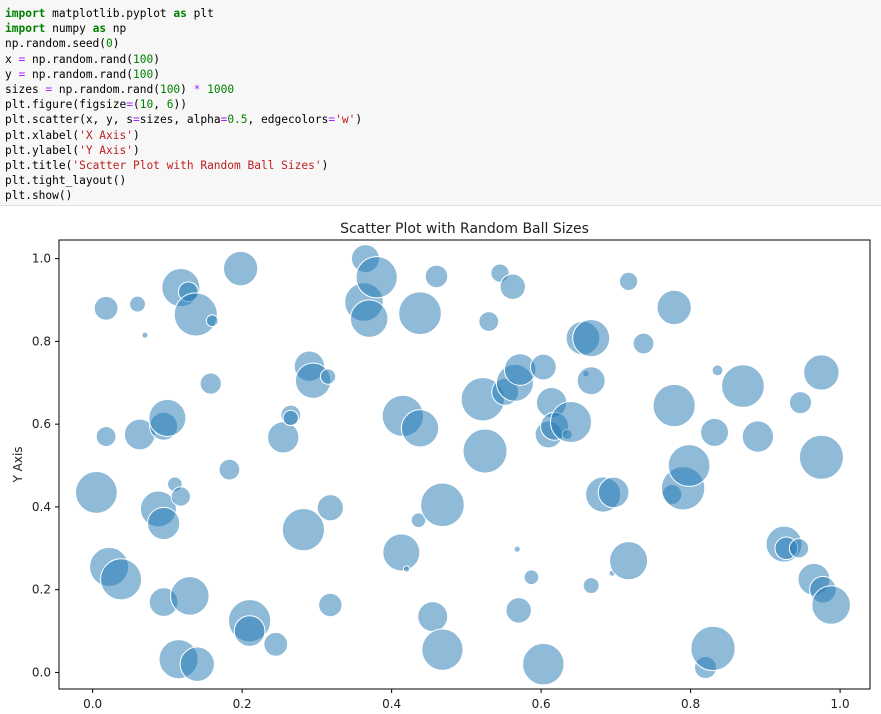  What do you see at coordinates (42, 150) in the screenshot?
I see `code-token: plt.ylabel(` at bounding box center [42, 150].